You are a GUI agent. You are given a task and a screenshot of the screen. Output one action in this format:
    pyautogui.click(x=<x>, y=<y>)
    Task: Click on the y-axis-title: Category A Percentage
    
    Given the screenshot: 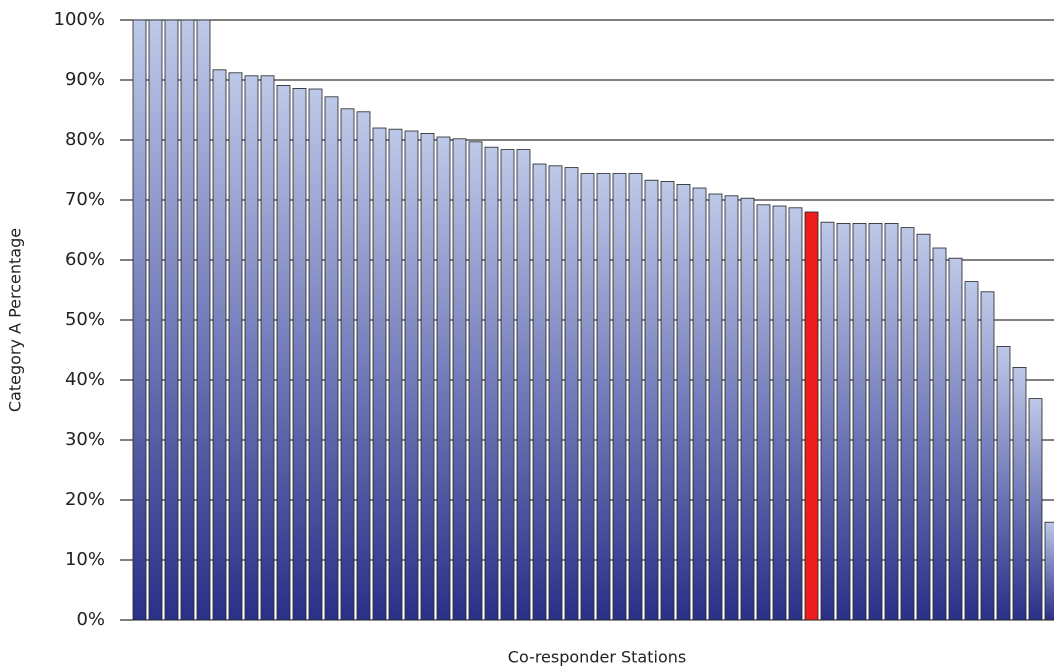 What is the action you would take?
    pyautogui.click(x=15, y=320)
    